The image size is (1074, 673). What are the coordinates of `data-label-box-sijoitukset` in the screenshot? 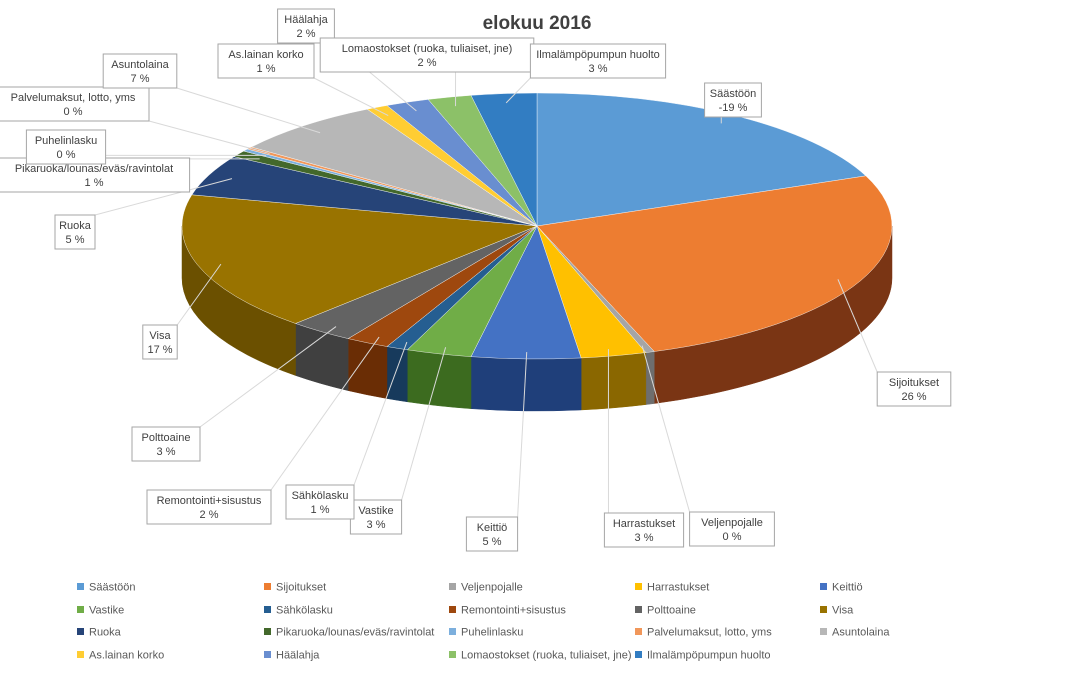 It's located at (914, 389).